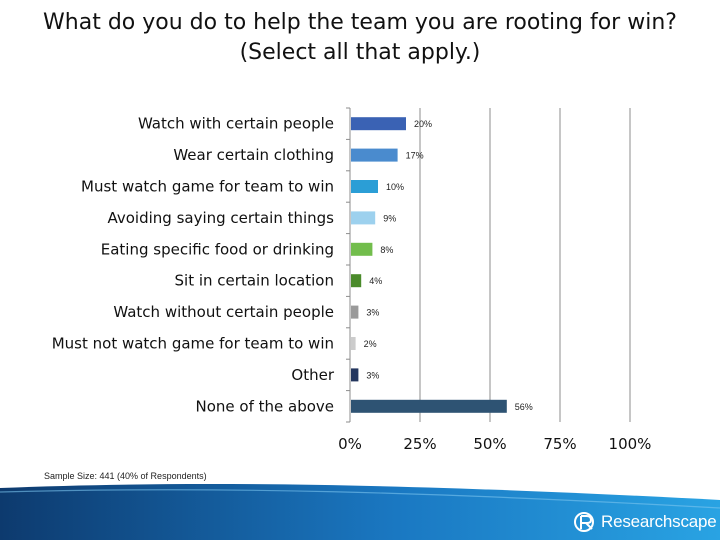  Describe the element at coordinates (254, 281) in the screenshot. I see `category-label-6: Sit in certain location` at that location.